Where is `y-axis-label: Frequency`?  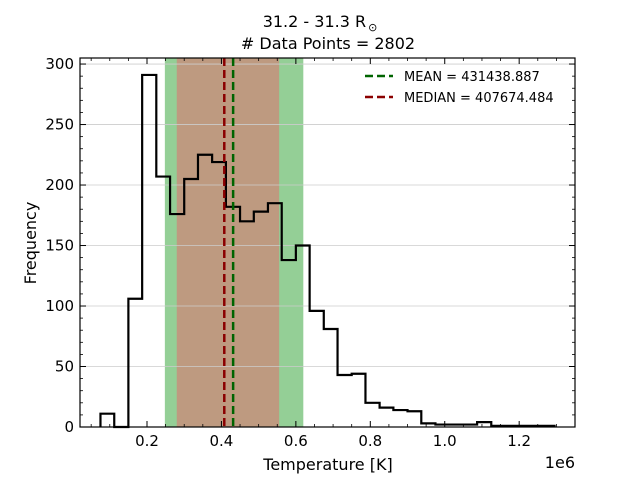
y-axis-label: Frequency is located at coordinates (30, 243).